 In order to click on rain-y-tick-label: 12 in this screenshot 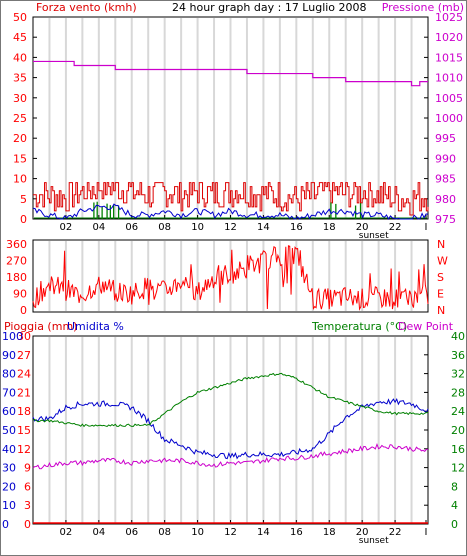, I will do `click(24, 449)`.